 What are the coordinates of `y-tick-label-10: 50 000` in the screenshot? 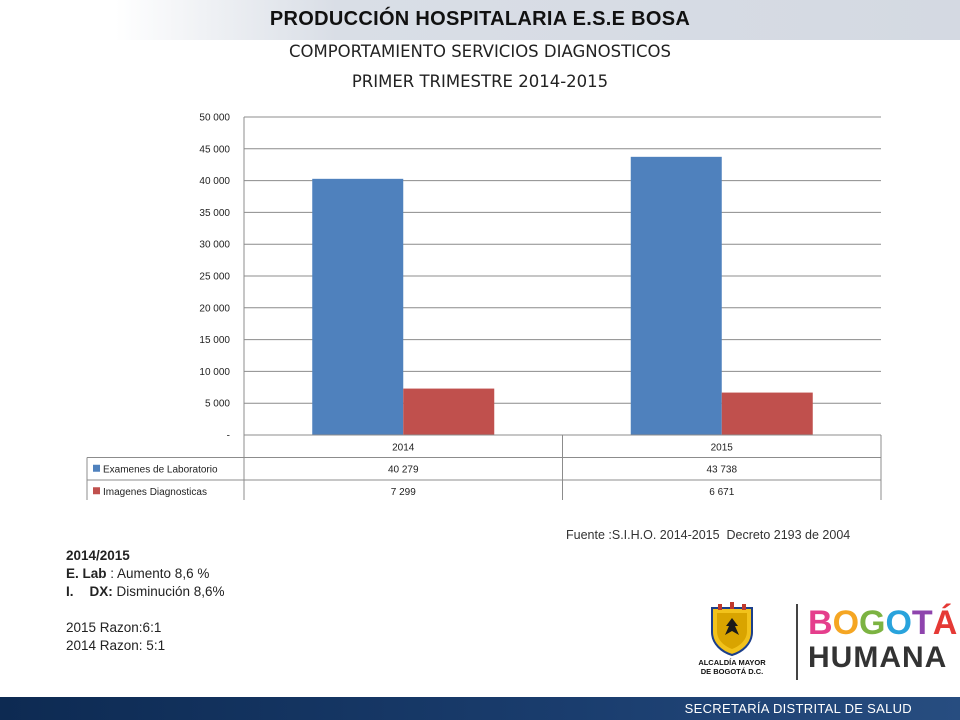 It's located at (214, 118).